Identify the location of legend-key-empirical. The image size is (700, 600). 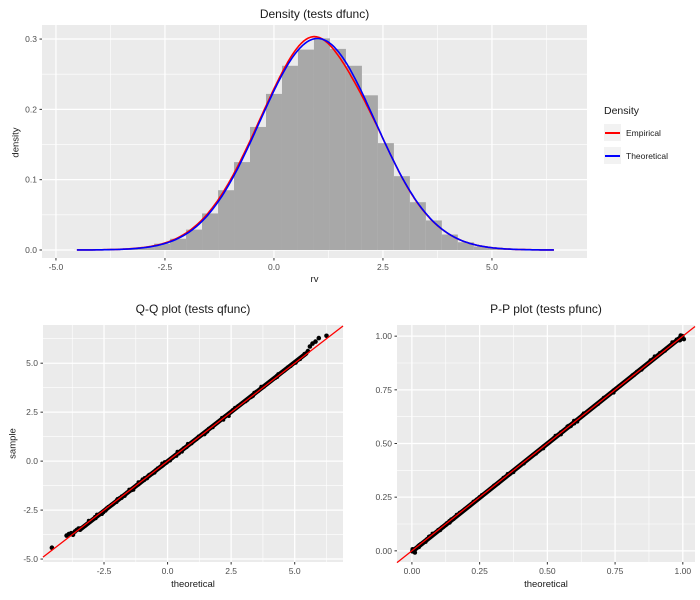
(612, 132).